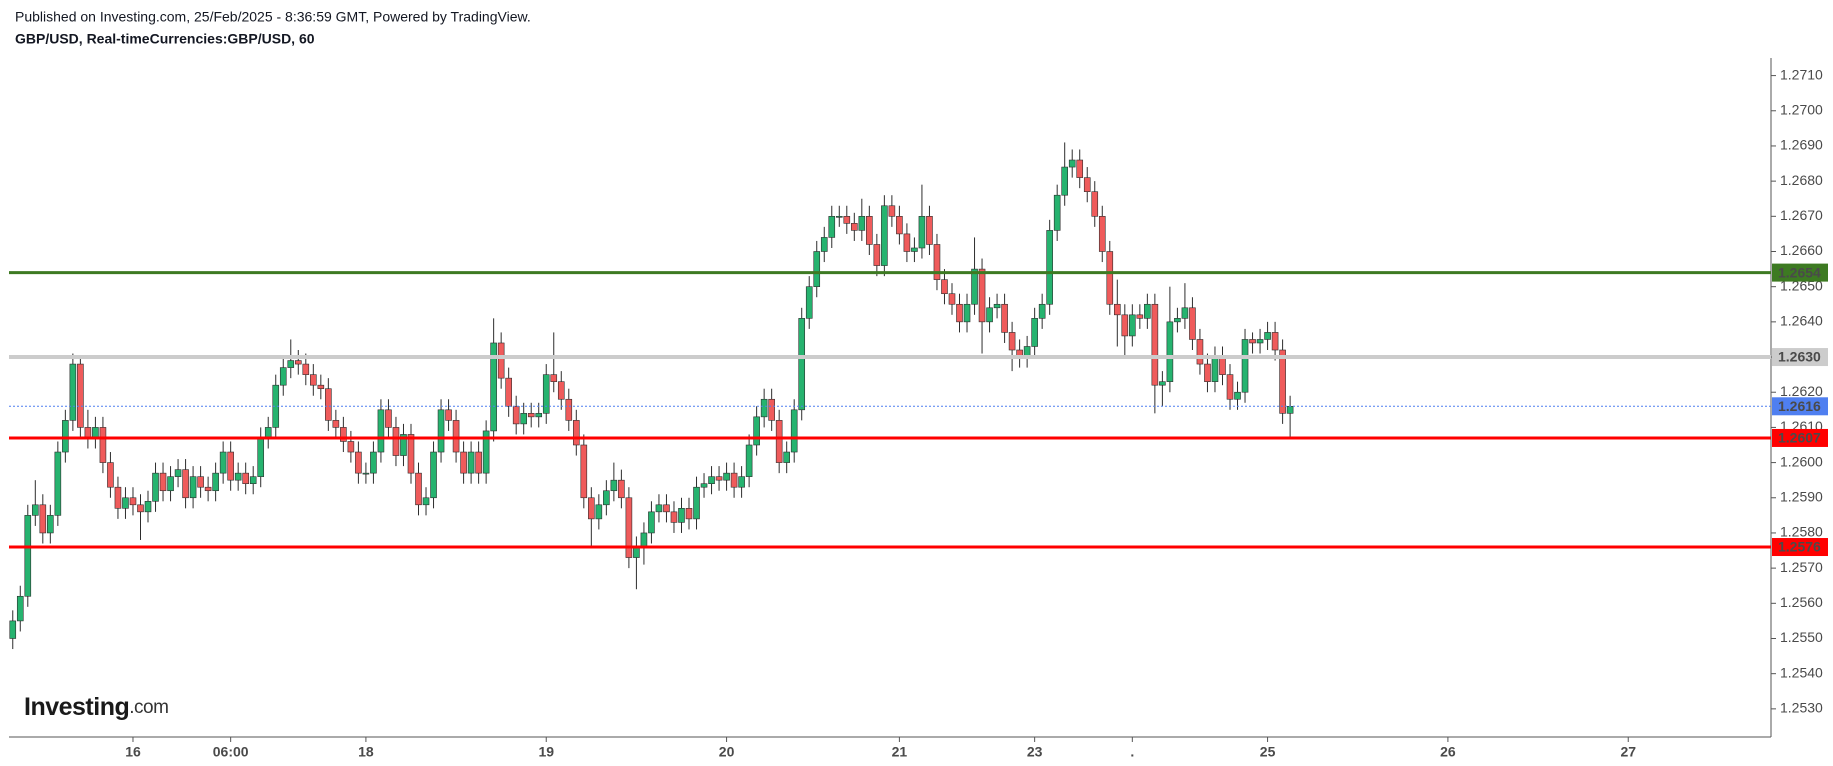 The image size is (1833, 766). What do you see at coordinates (1799, 406) in the screenshot?
I see `level-label: 1.2616` at bounding box center [1799, 406].